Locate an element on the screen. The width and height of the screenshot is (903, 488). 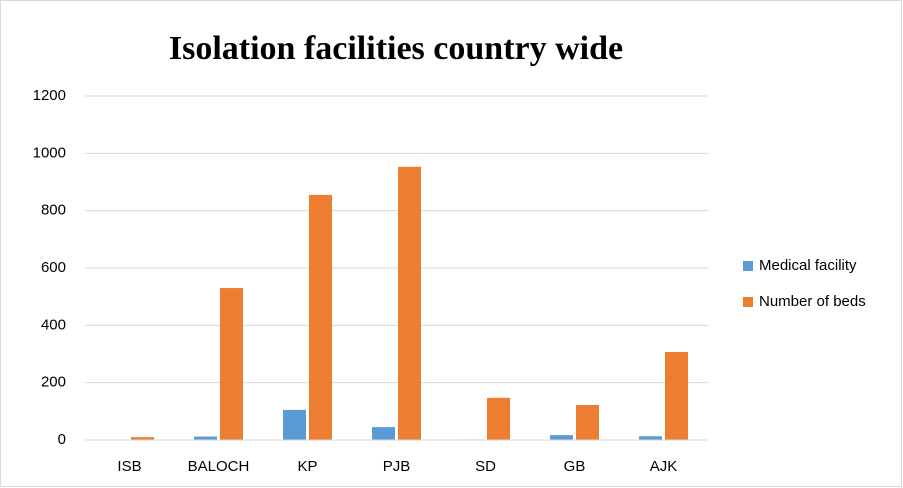
x-tick-label: GB is located at coordinates (575, 466).